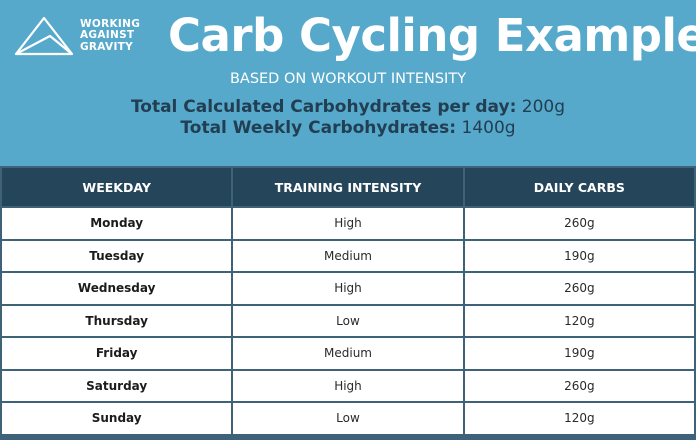  I want to click on row-weekday: Saturday, so click(117, 385).